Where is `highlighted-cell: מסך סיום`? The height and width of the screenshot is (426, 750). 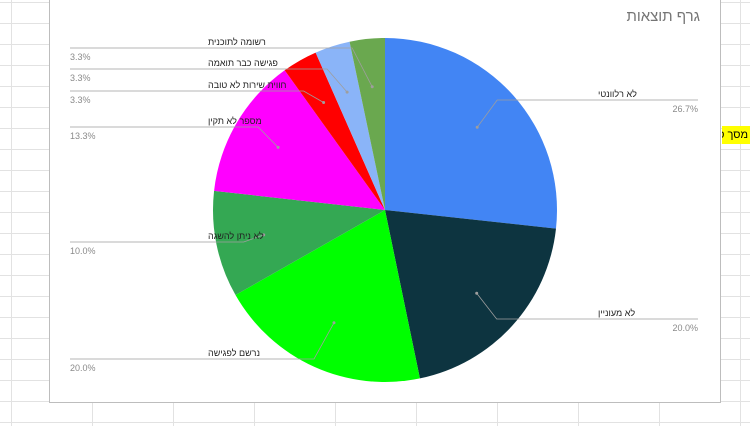 highlighted-cell: מסך סיום is located at coordinates (736, 135).